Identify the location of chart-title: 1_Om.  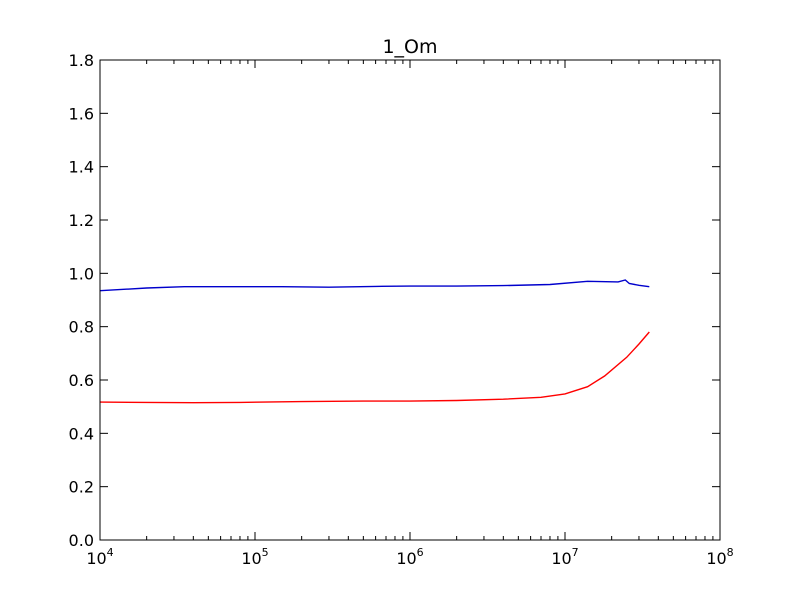
(409, 47).